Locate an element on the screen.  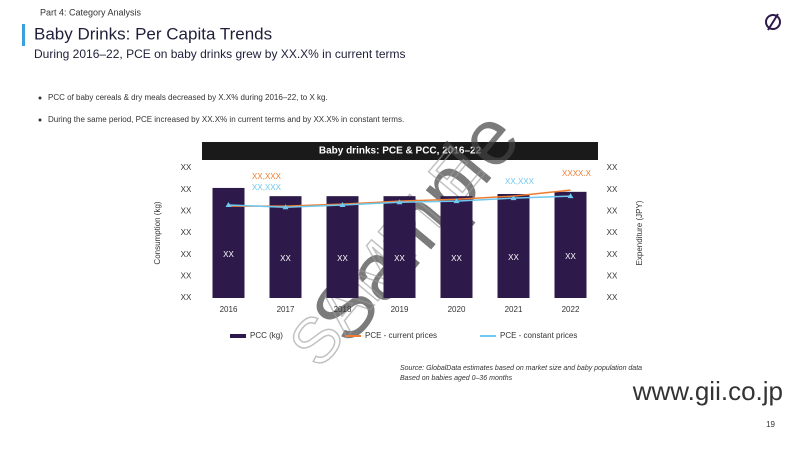
title-accent is located at coordinates (23, 35).